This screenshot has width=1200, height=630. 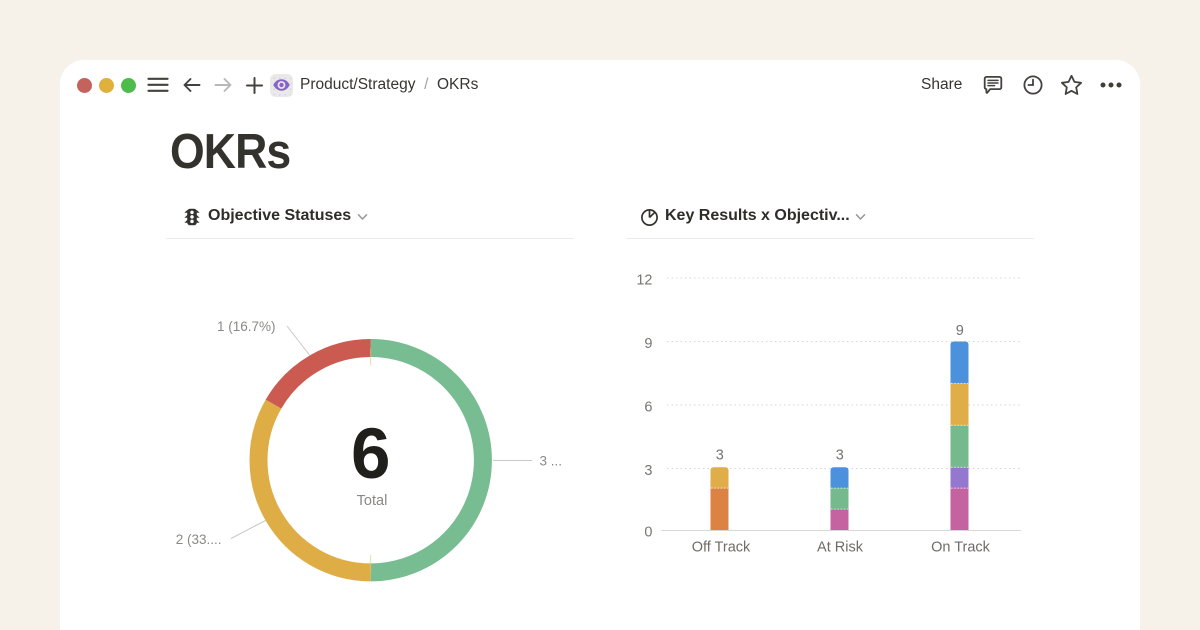 What do you see at coordinates (721, 548) in the screenshot?
I see `svg-text: Off Track` at bounding box center [721, 548].